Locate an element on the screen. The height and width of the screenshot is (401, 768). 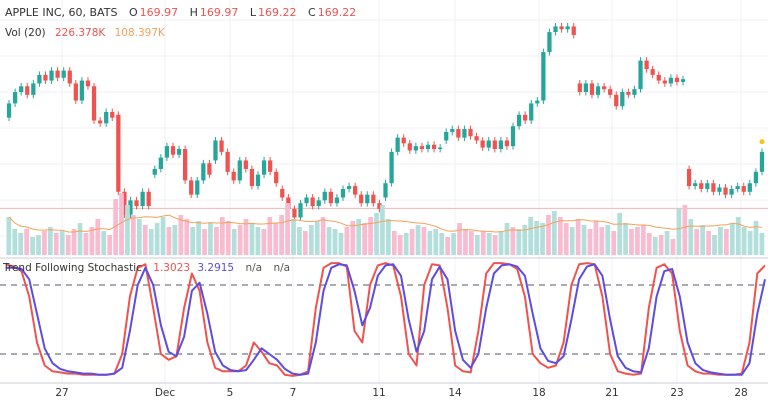
close-label: C is located at coordinates (312, 12).